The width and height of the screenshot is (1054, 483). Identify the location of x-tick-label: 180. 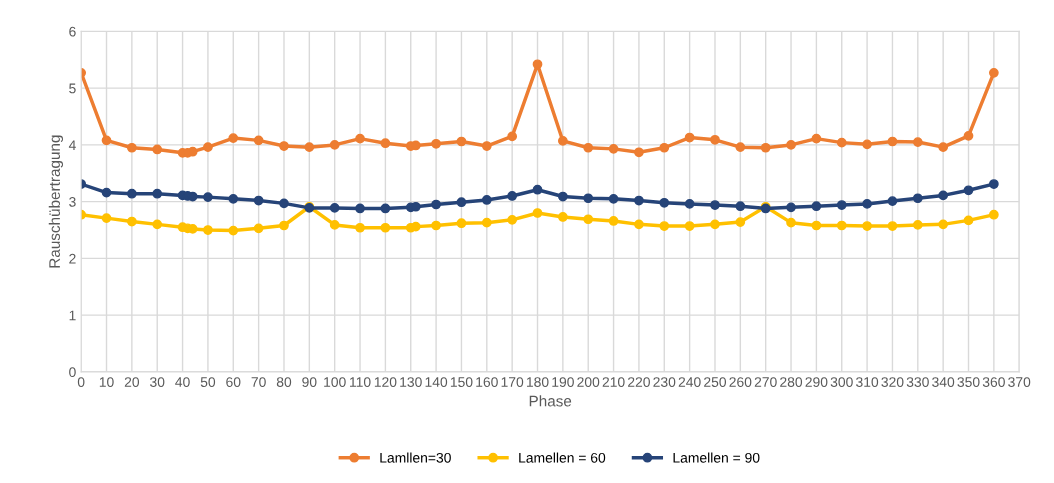
(537, 382).